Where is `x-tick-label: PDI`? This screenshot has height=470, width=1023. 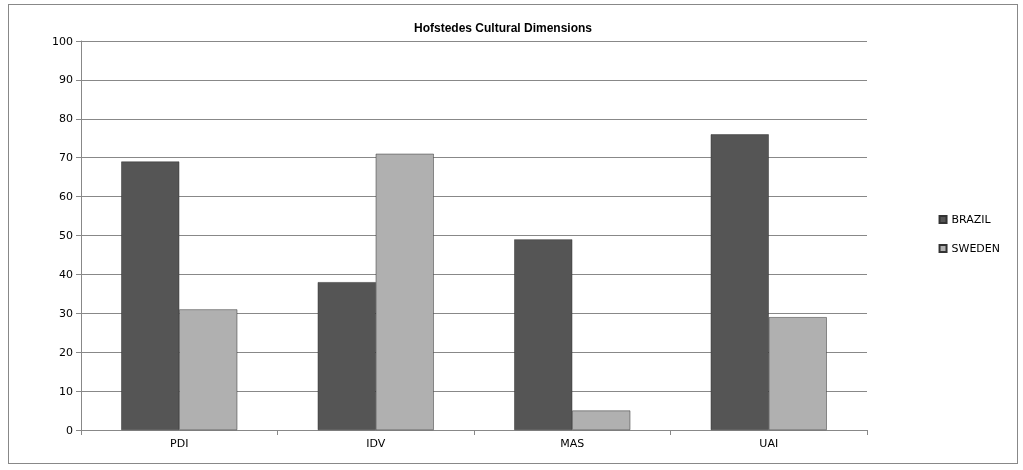 x-tick-label: PDI is located at coordinates (179, 443).